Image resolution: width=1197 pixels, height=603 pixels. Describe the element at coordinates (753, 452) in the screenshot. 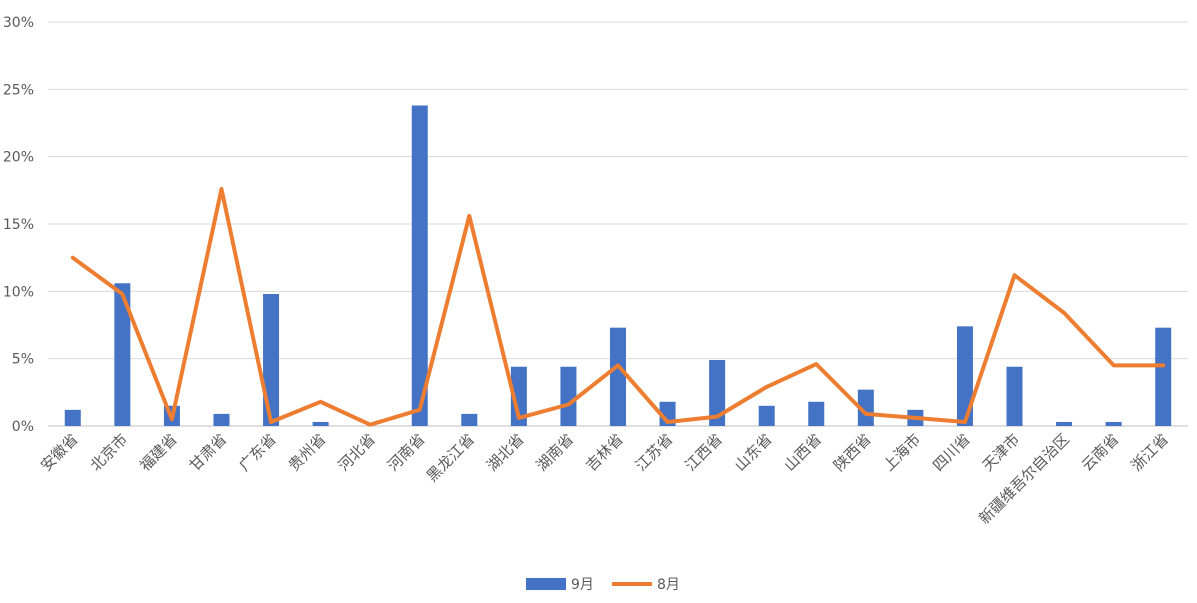

I see `x-category-label: 山东省` at that location.